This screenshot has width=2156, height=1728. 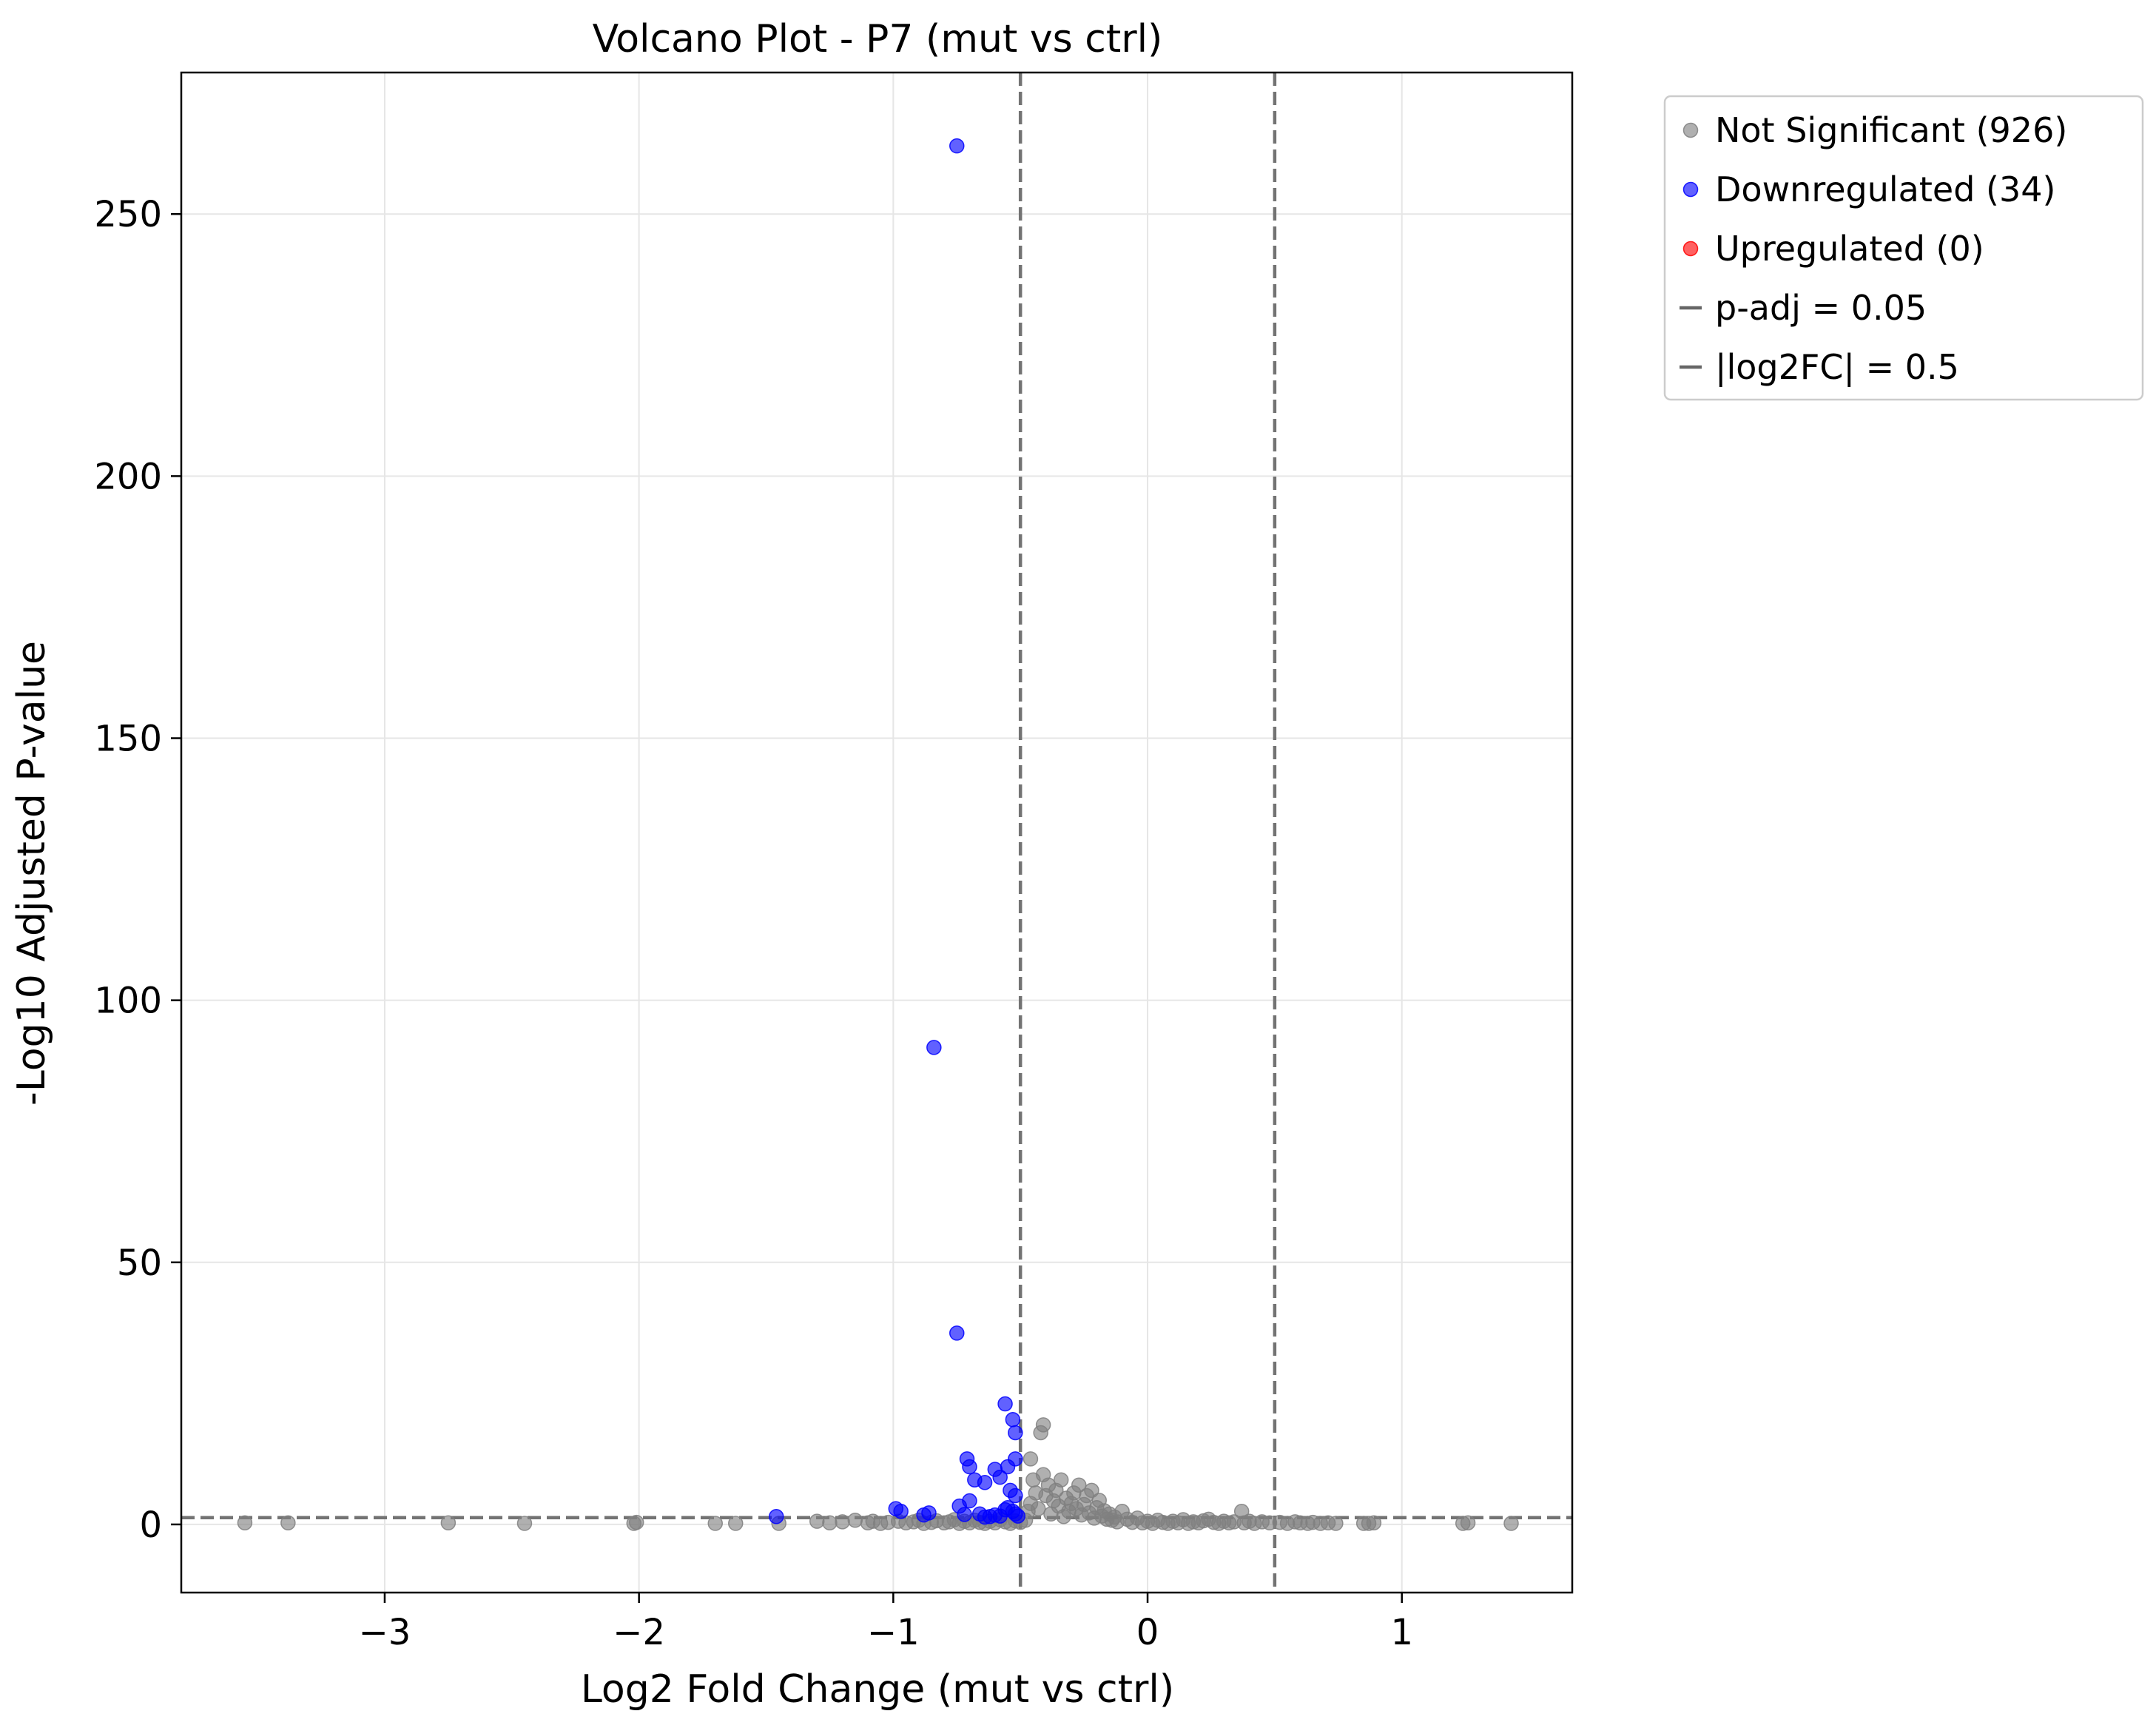 I want to click on legend-label: p-adj = 0.05, so click(x=1821, y=308).